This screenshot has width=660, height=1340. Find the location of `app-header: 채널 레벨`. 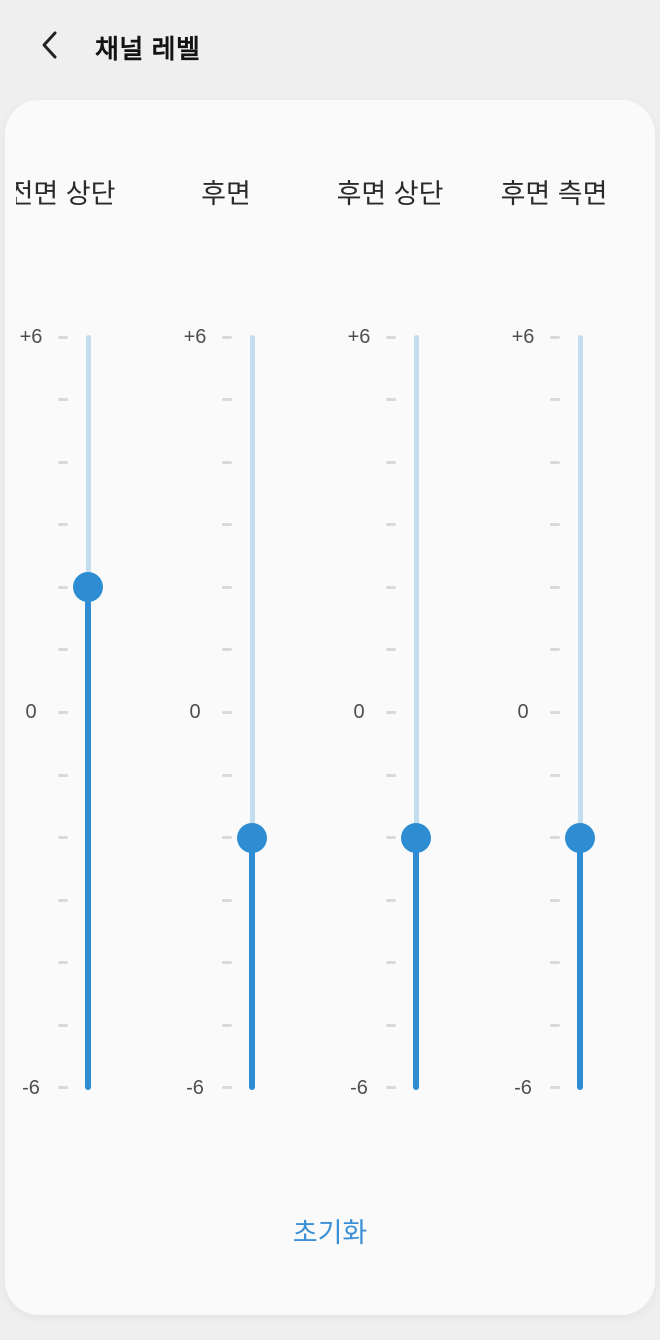

app-header: 채널 레벨 is located at coordinates (330, 50).